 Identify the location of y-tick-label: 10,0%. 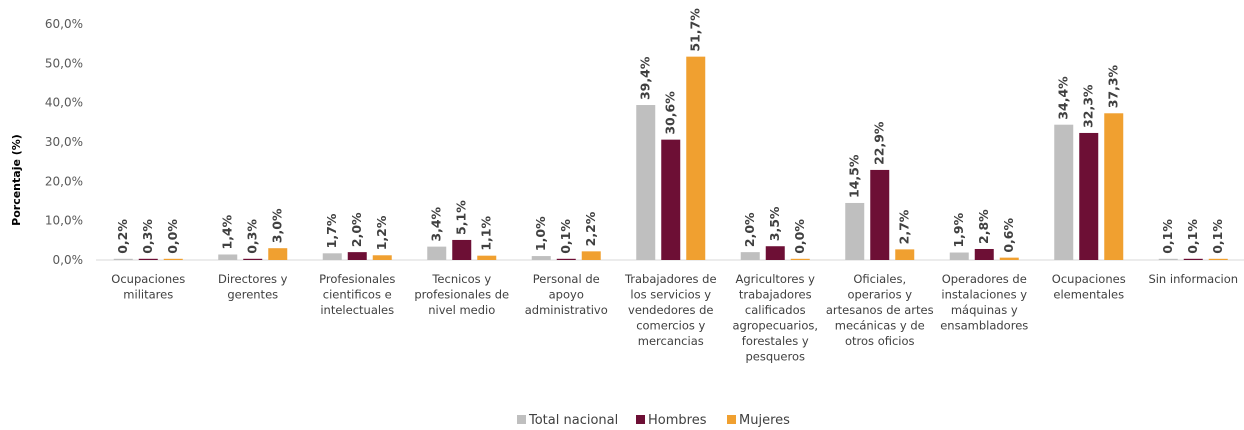
(64, 221).